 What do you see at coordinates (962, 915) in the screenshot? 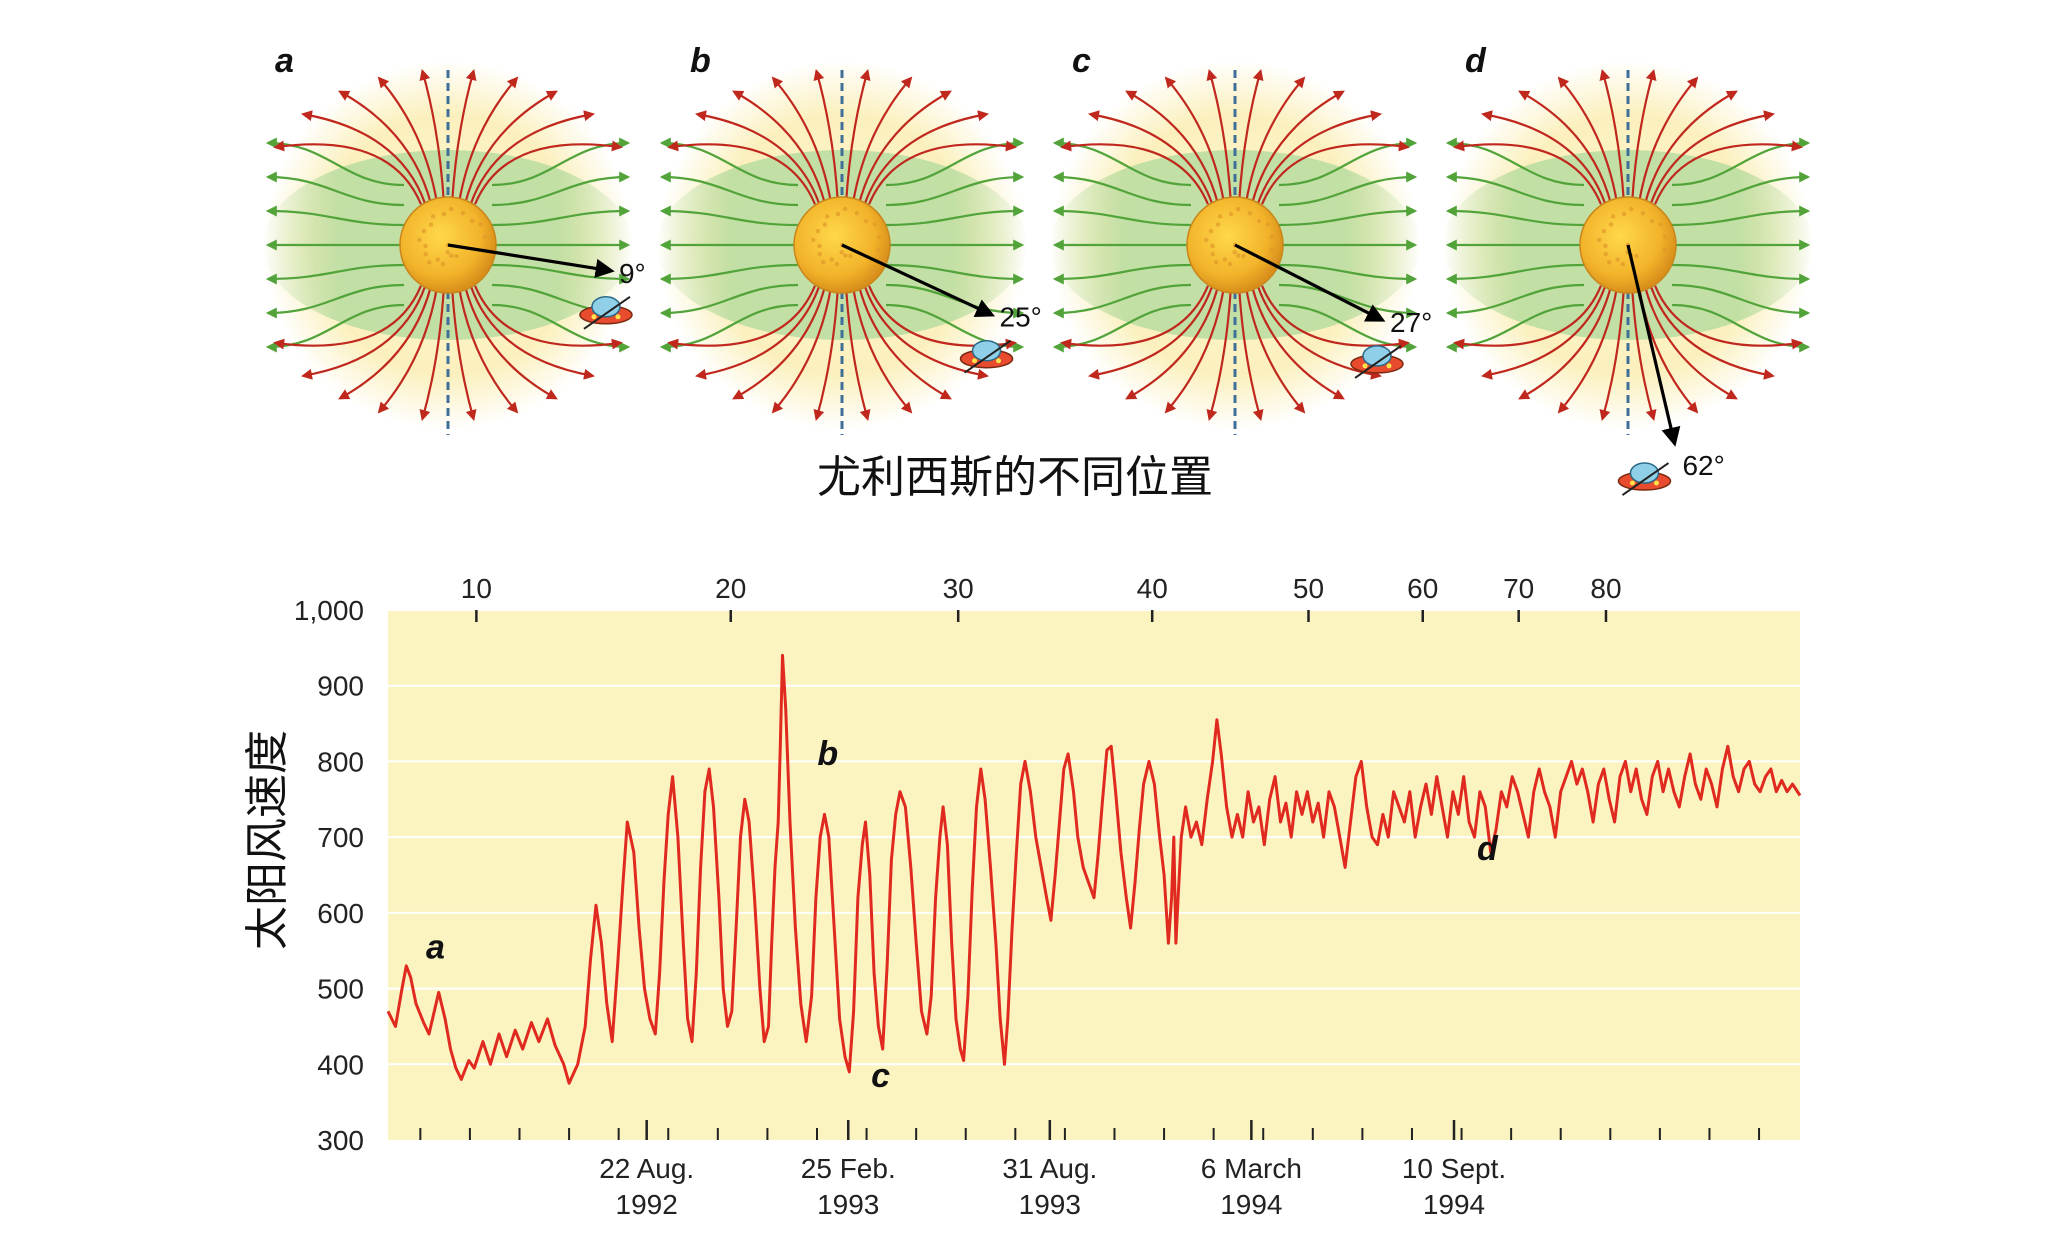
I see `annotations: a b c d` at bounding box center [962, 915].